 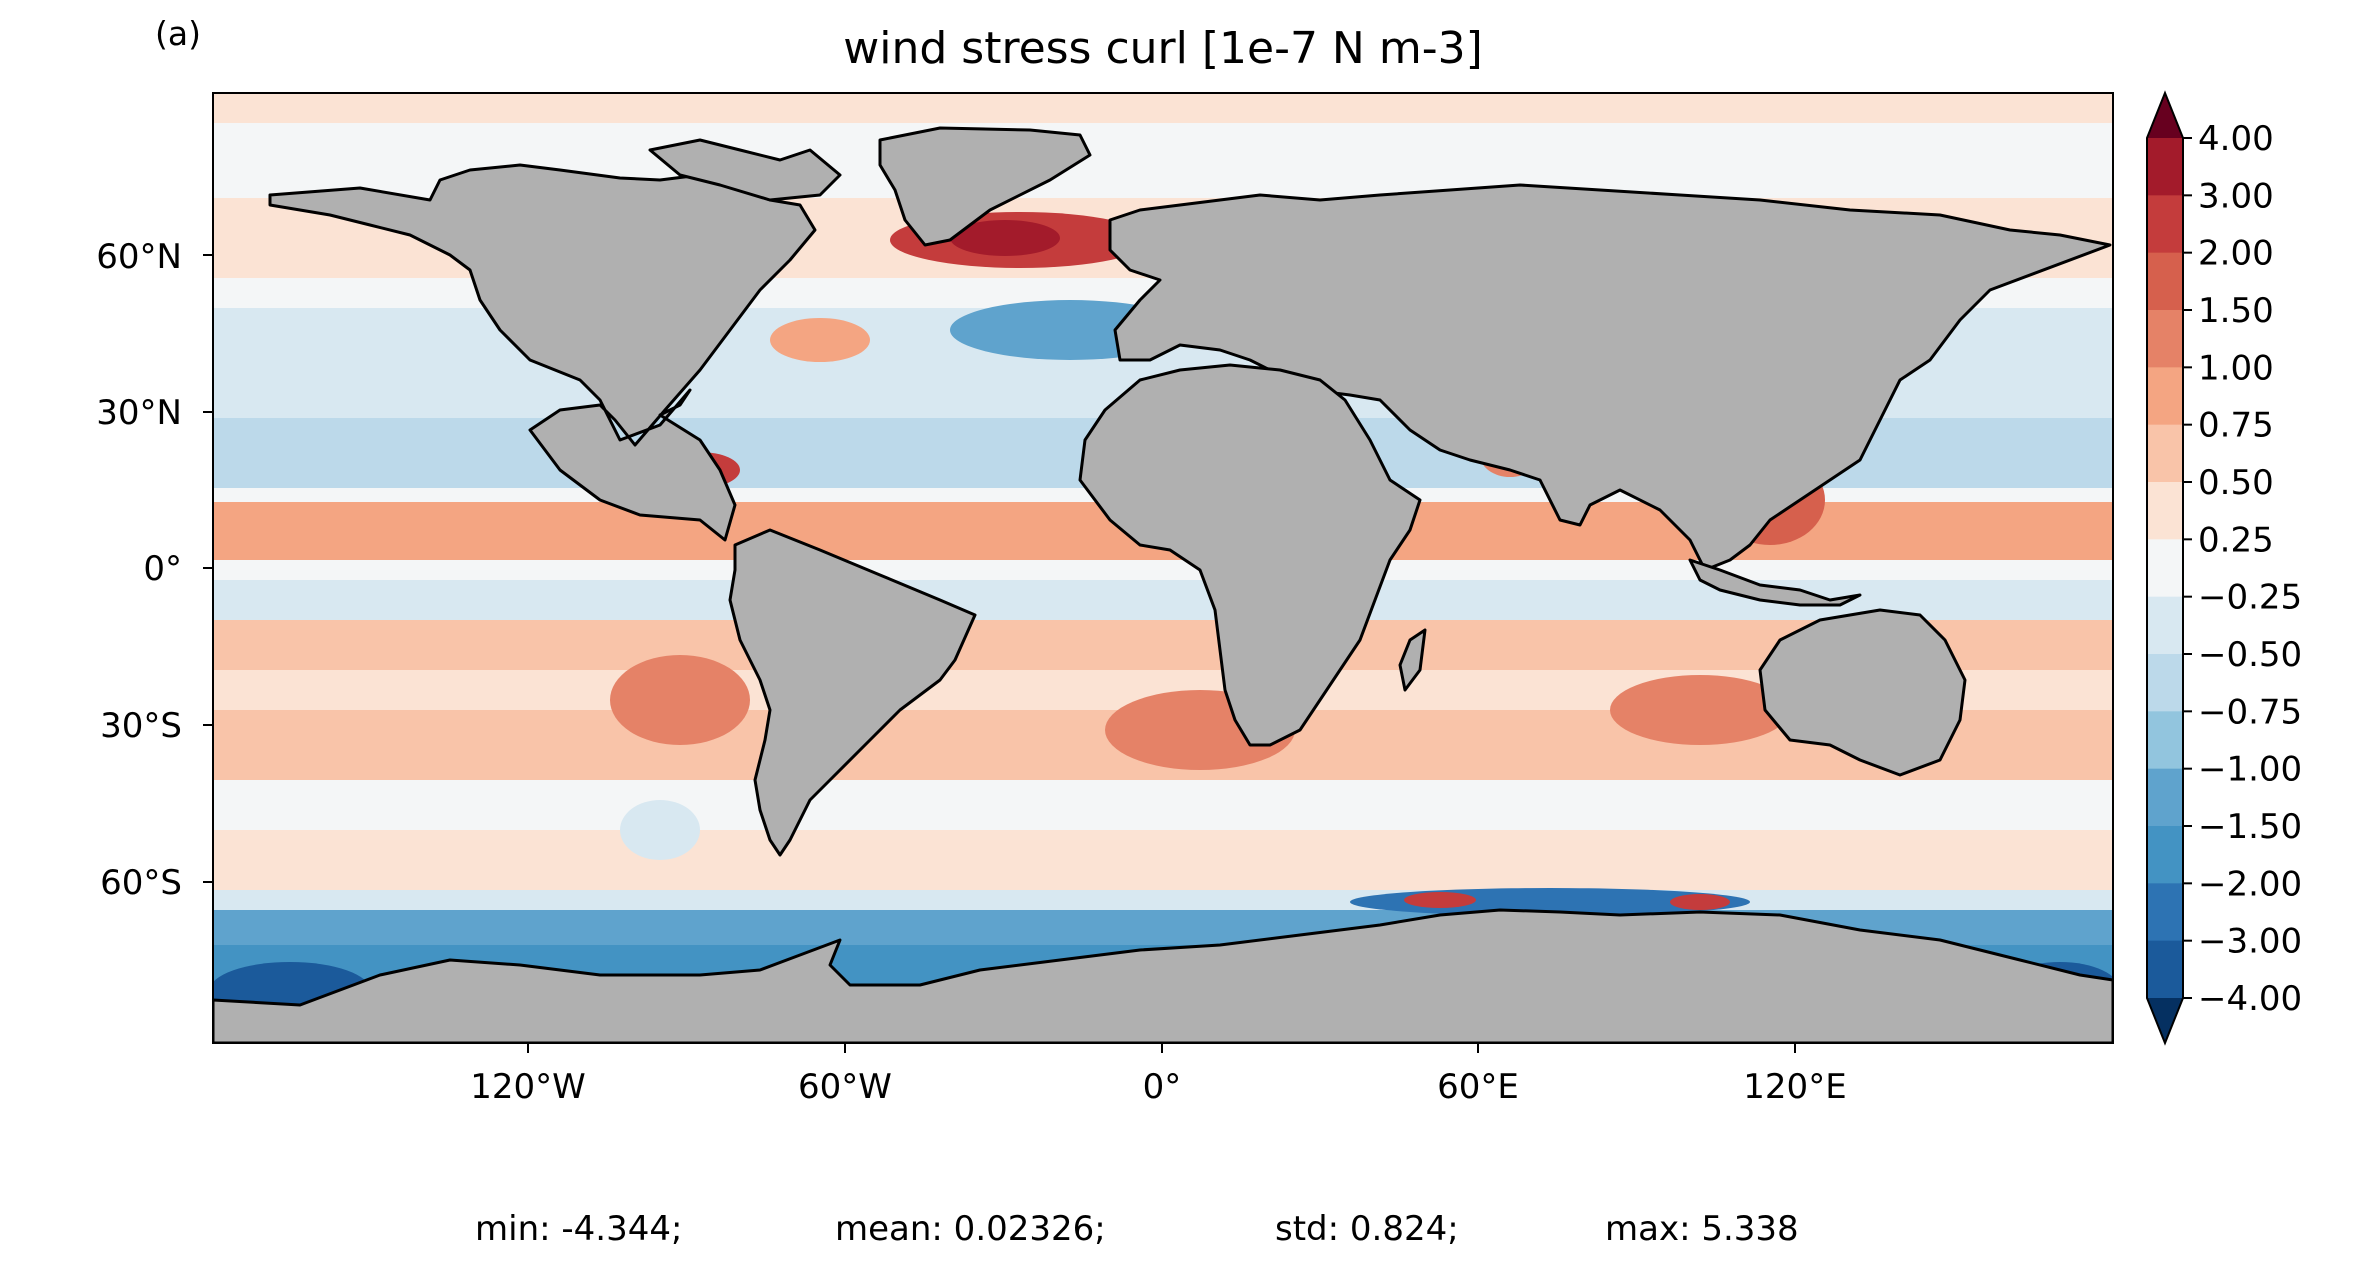 I want to click on land-europe-asia, so click(x=1610, y=377).